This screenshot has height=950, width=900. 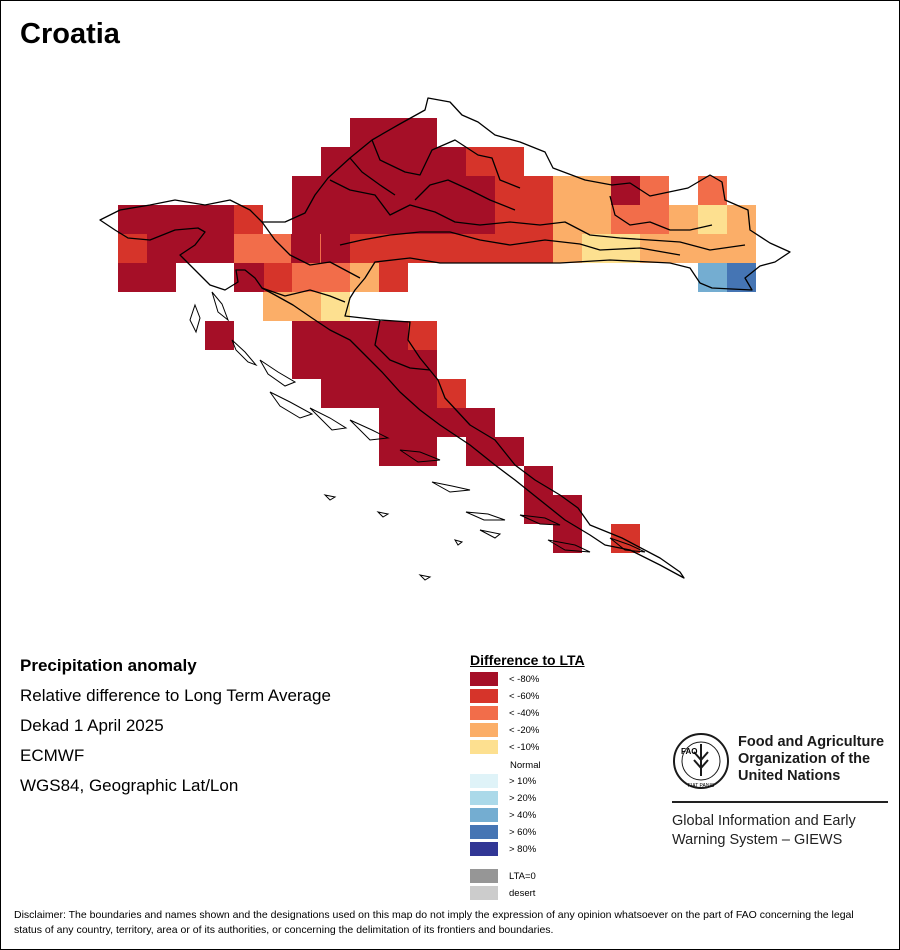 What do you see at coordinates (52, 755) in the screenshot?
I see `info-line-3: ECMWF` at bounding box center [52, 755].